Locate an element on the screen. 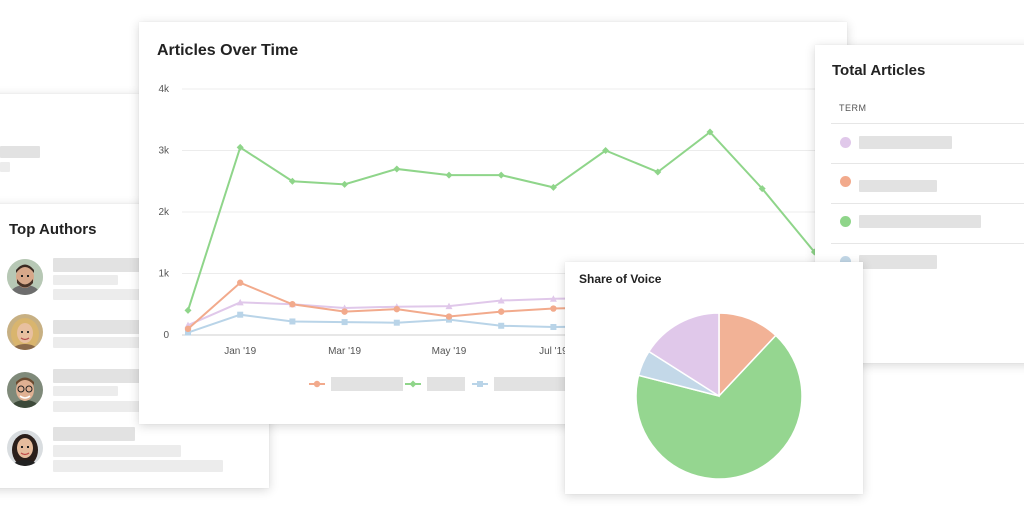 This screenshot has width=1024, height=512. avatar-woman-blonde-icon is located at coordinates (25, 332).